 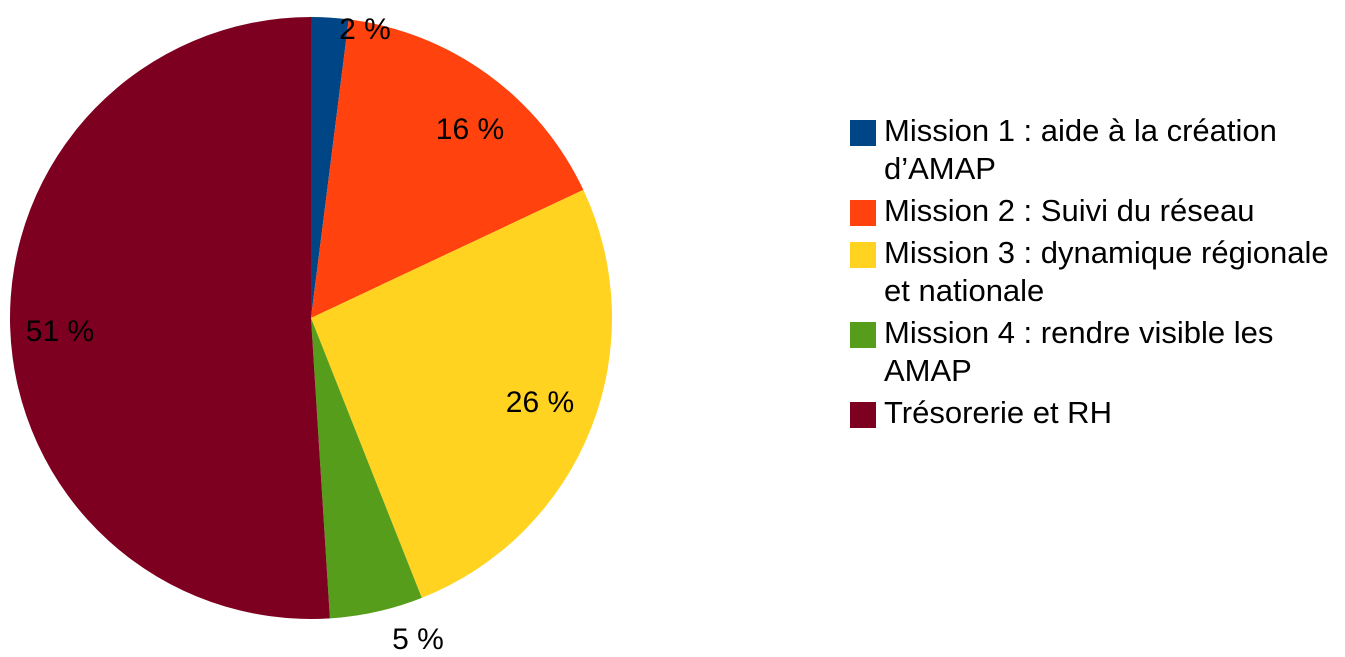 What do you see at coordinates (1080, 149) in the screenshot?
I see `legend-label: Mission 1 : aide à la création d’AMAP` at bounding box center [1080, 149].